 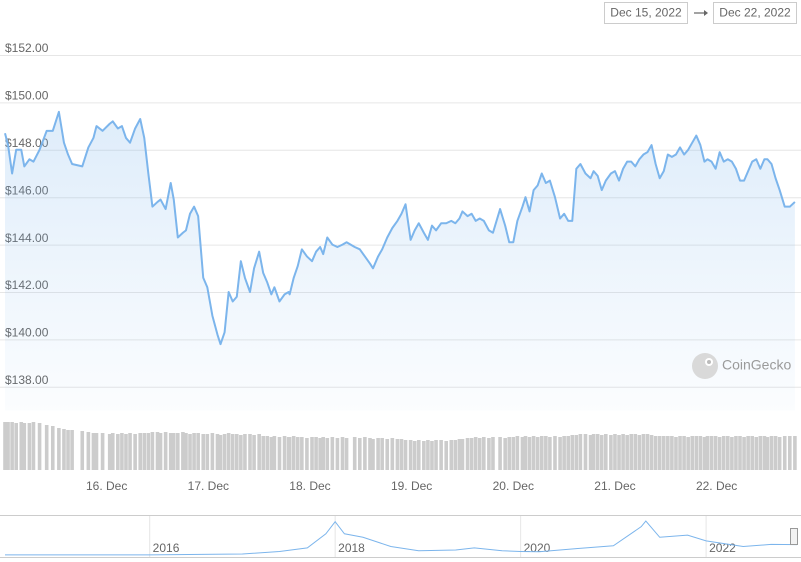 I want to click on y-tick-label: $148.00, so click(x=27, y=143).